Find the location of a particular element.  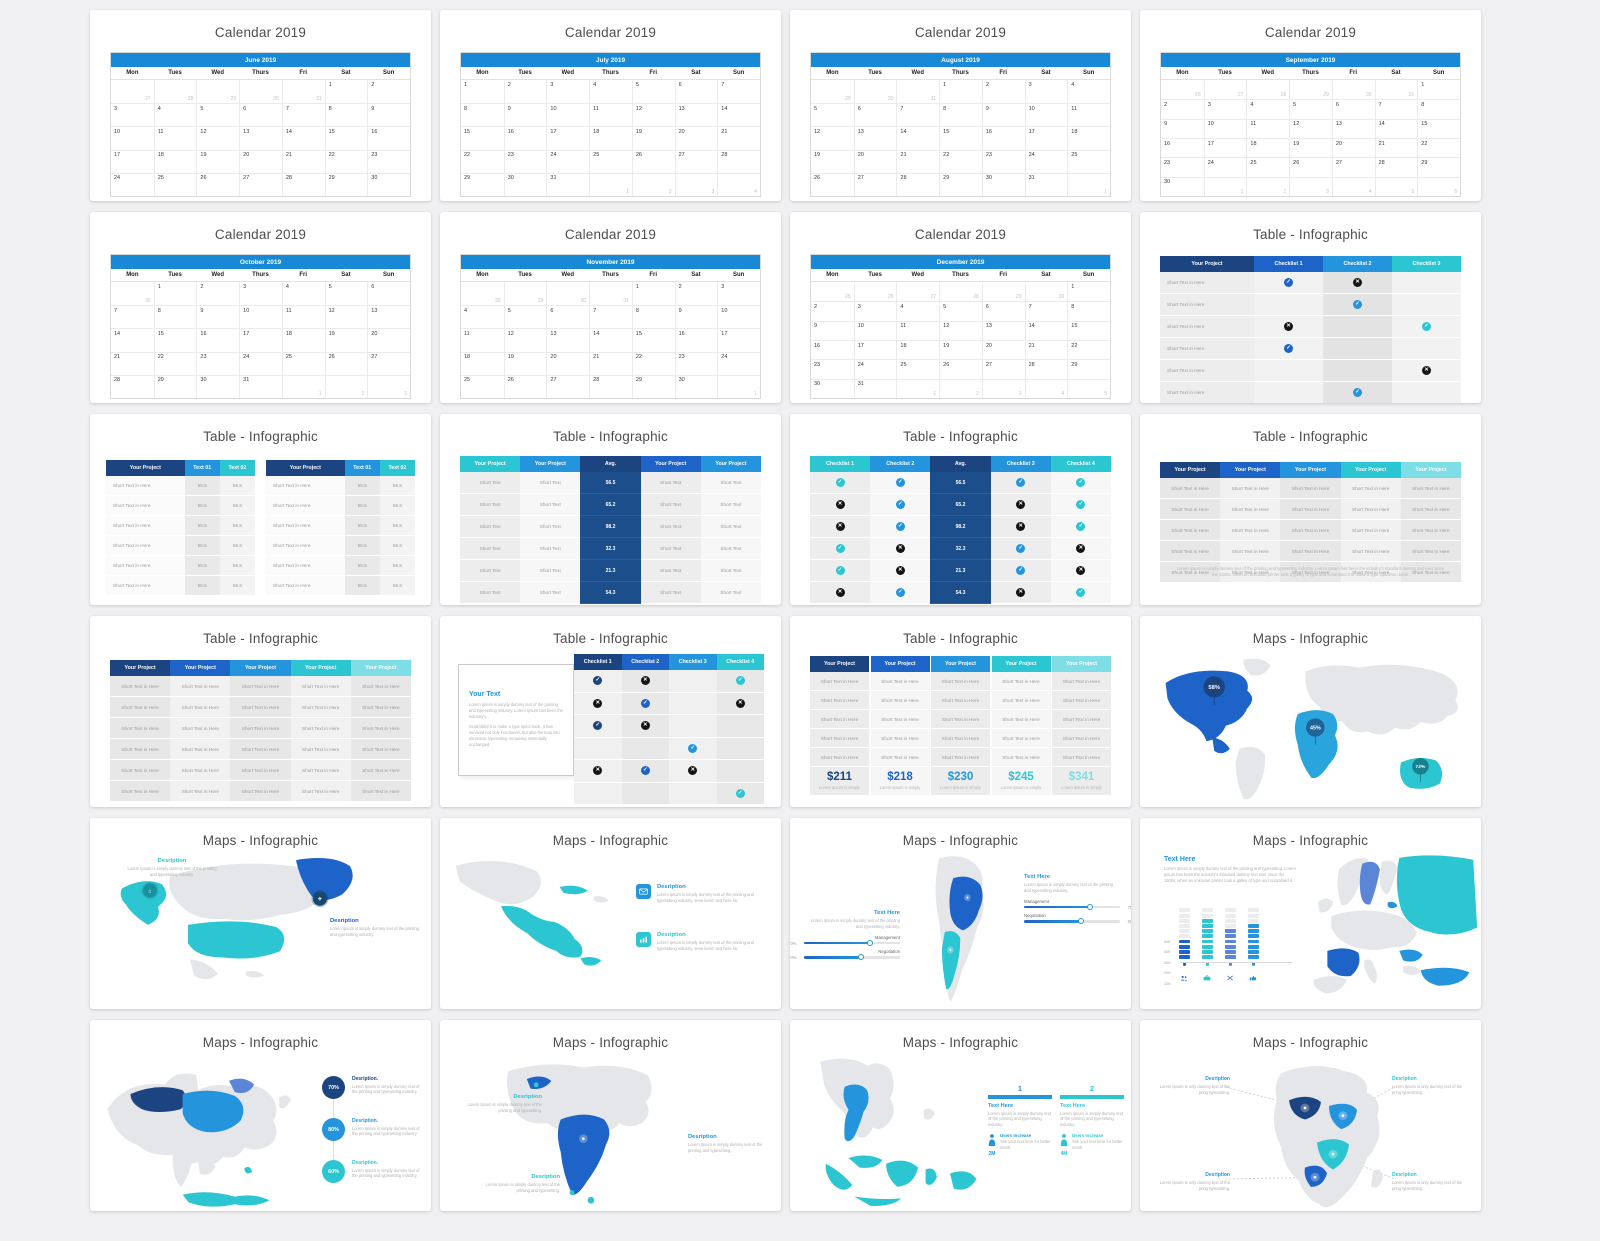

calendar-cell: 8 is located at coordinates (175, 317).